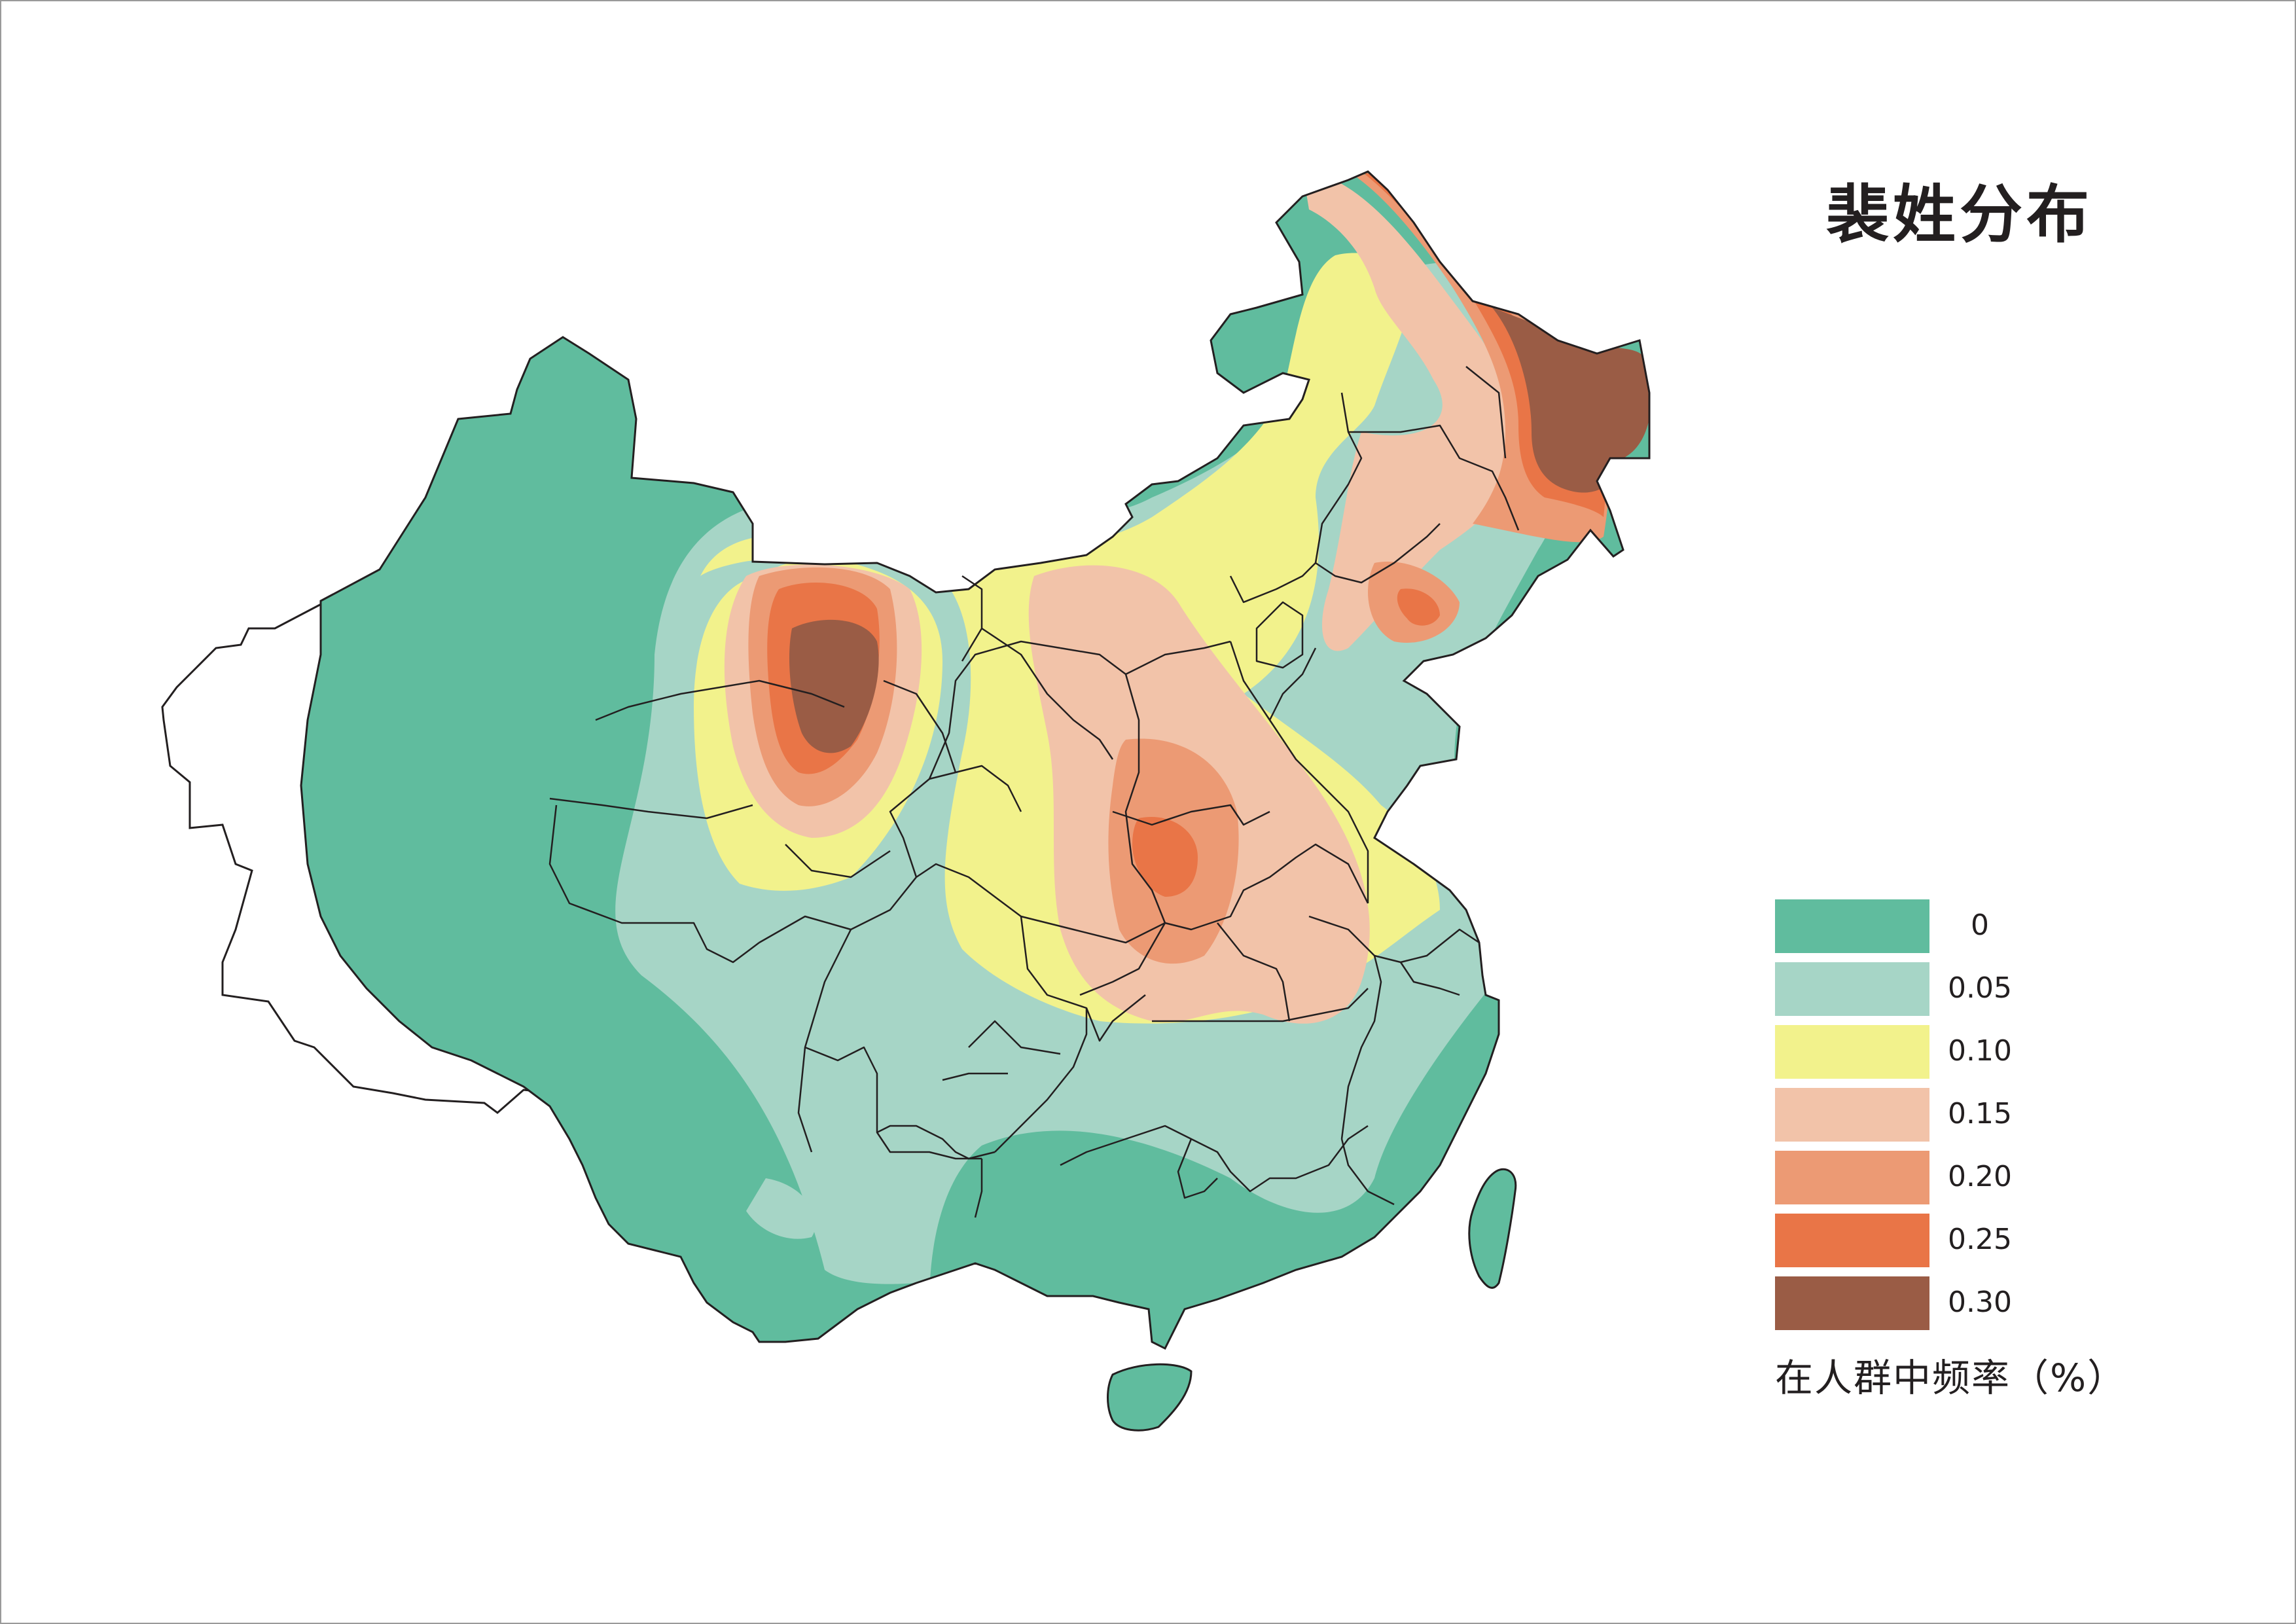 This screenshot has width=2296, height=1624. I want to click on legend-label: 0.05, so click(1980, 988).